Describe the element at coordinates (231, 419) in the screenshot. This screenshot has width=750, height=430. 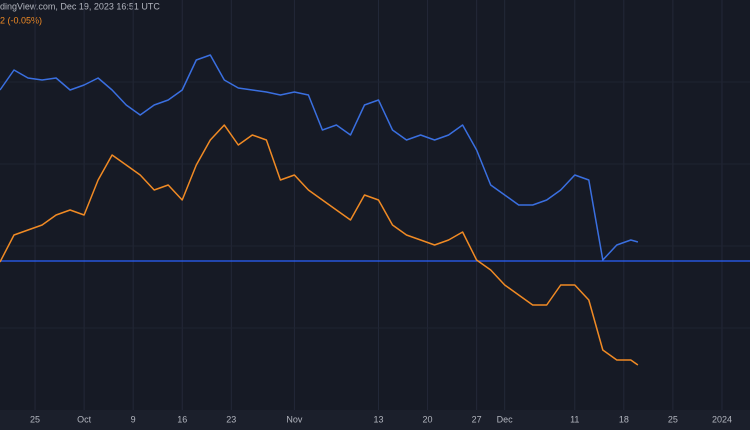
I see `x-tick-label: 23` at that location.